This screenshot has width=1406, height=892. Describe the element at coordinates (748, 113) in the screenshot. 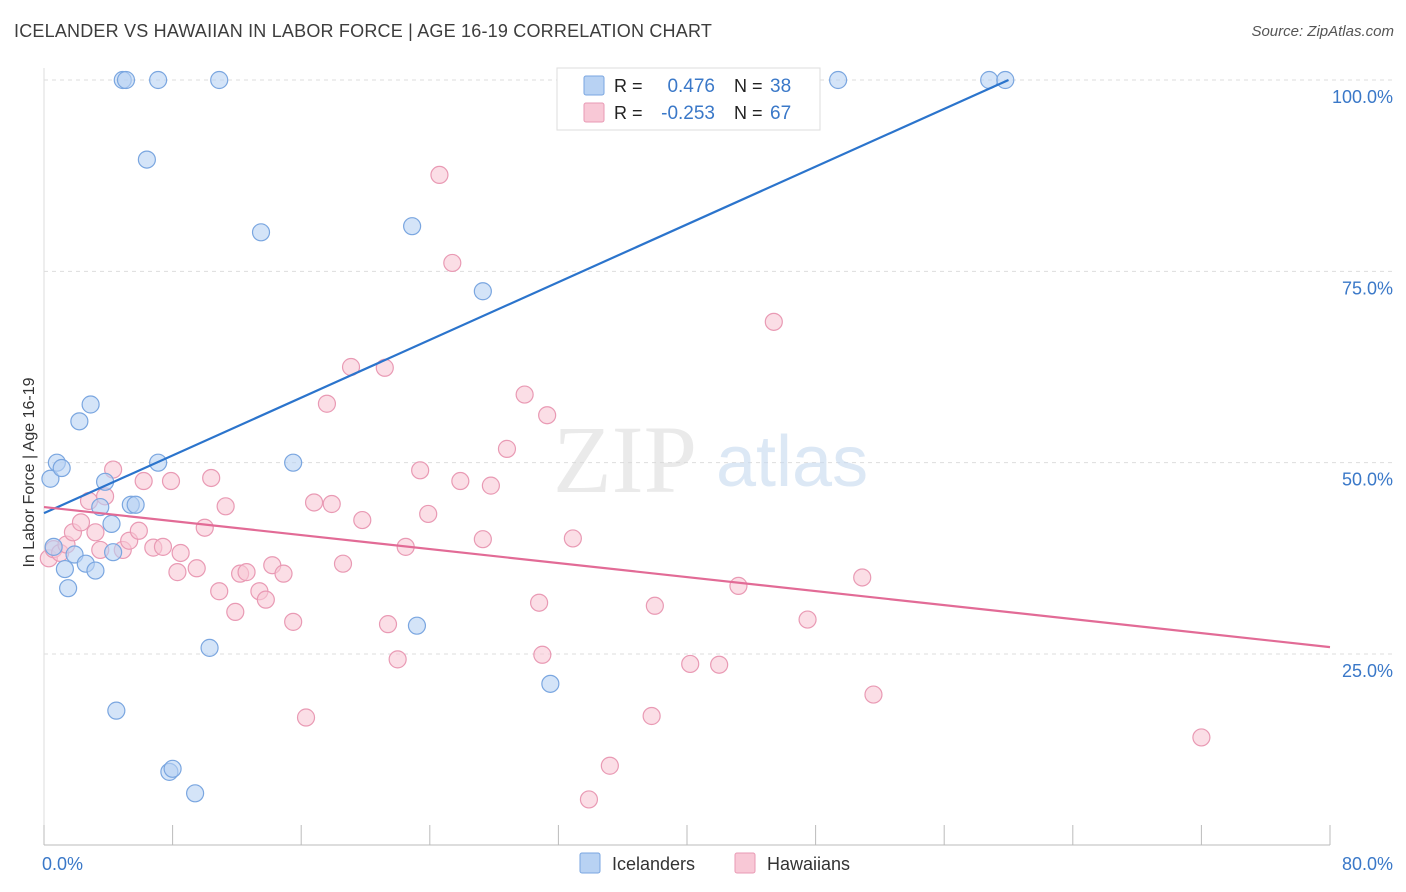

I see `hawaiians-n-label: N =` at that location.